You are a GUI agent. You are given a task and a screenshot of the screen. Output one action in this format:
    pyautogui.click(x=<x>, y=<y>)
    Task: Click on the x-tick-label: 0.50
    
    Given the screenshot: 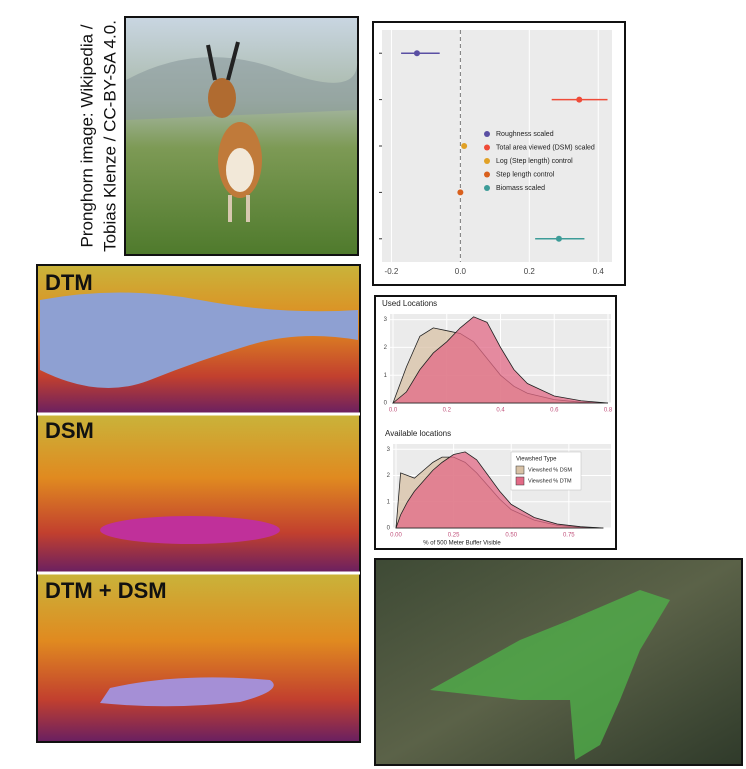 What is the action you would take?
    pyautogui.click(x=511, y=536)
    